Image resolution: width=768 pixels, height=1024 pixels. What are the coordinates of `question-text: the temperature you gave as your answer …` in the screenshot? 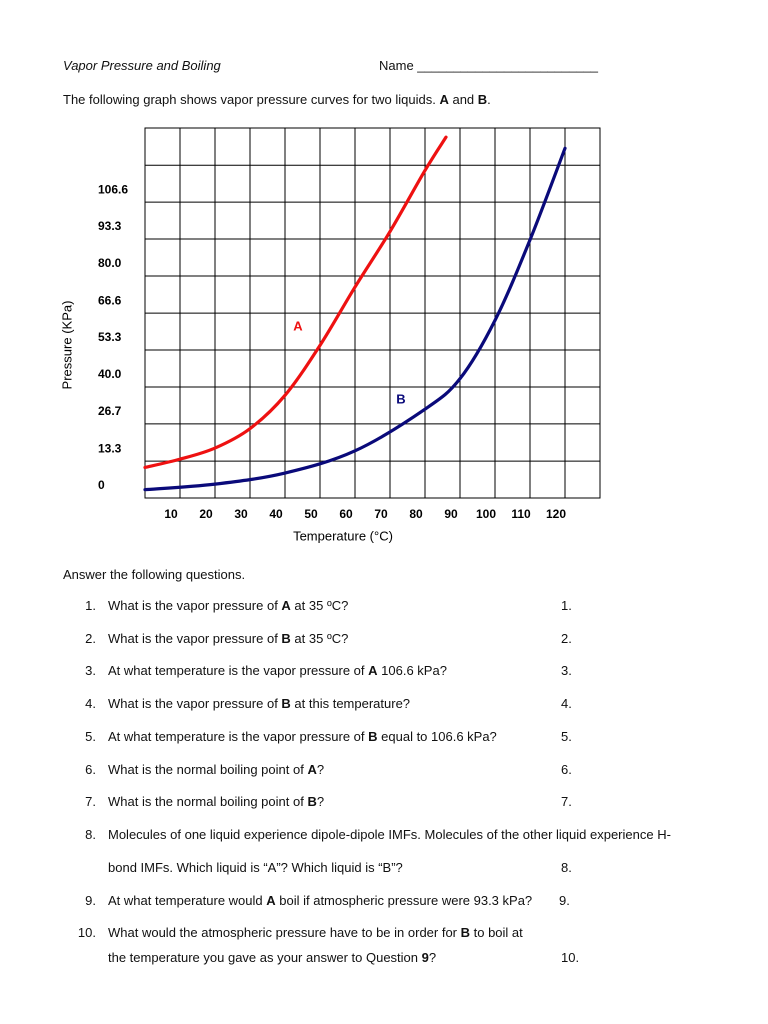 It's located at (272, 958).